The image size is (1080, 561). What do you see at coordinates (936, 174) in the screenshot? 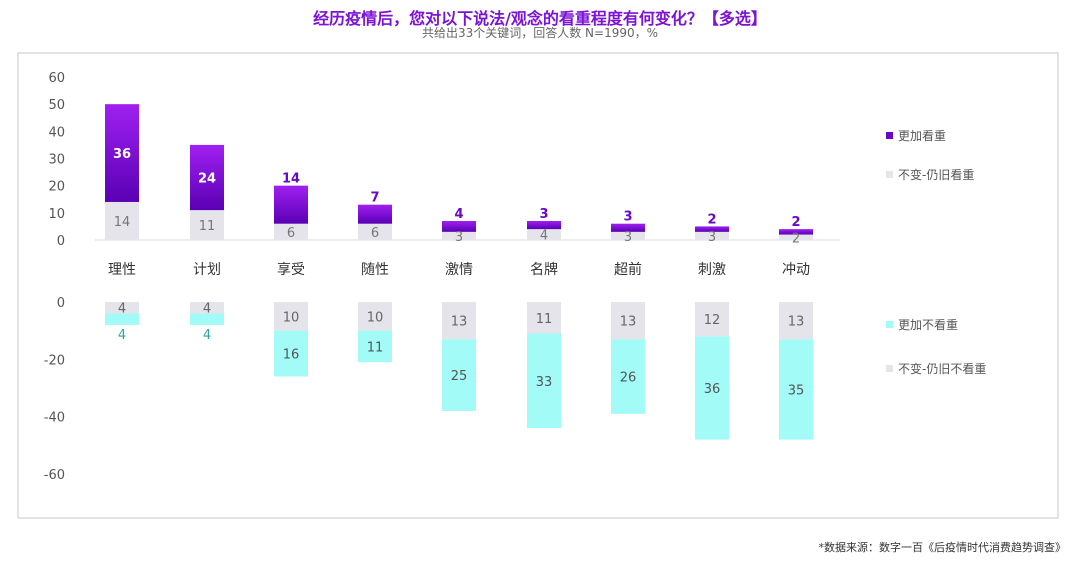
I see `legend-label: 不变-仍旧看重` at bounding box center [936, 174].